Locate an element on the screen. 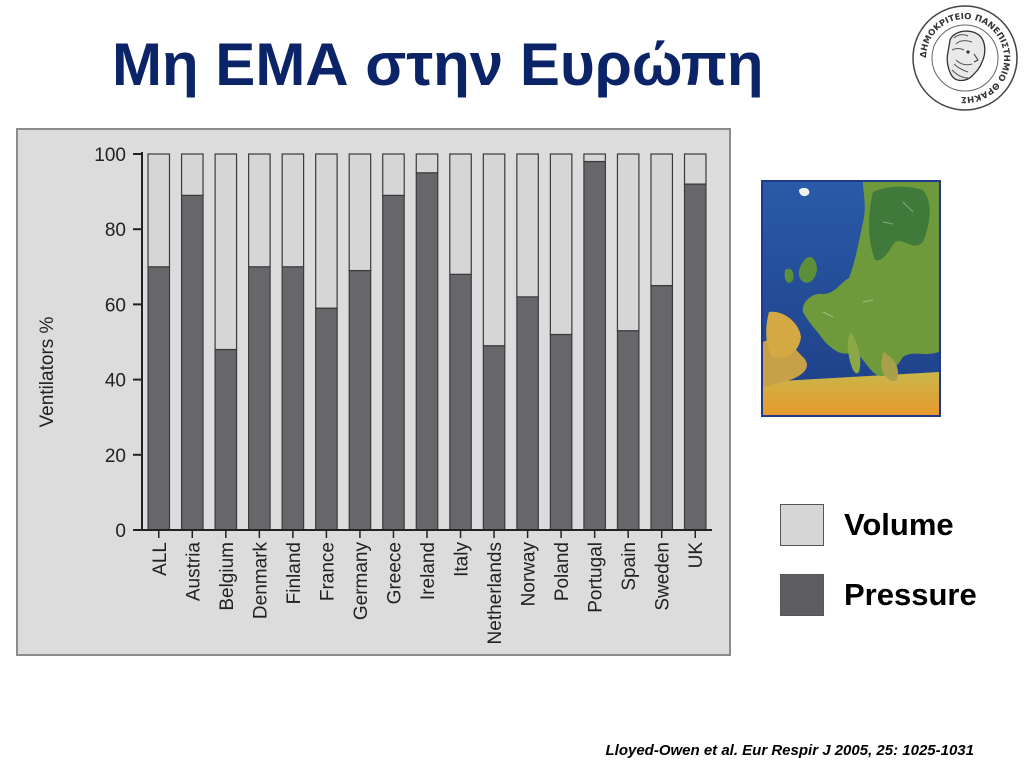  x-tick-label-portugal: Portugal is located at coordinates (596, 577).